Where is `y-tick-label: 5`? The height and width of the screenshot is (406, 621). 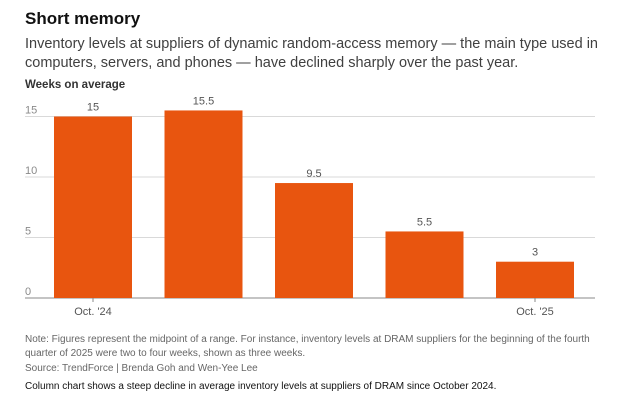 y-tick-label: 5 is located at coordinates (28, 232).